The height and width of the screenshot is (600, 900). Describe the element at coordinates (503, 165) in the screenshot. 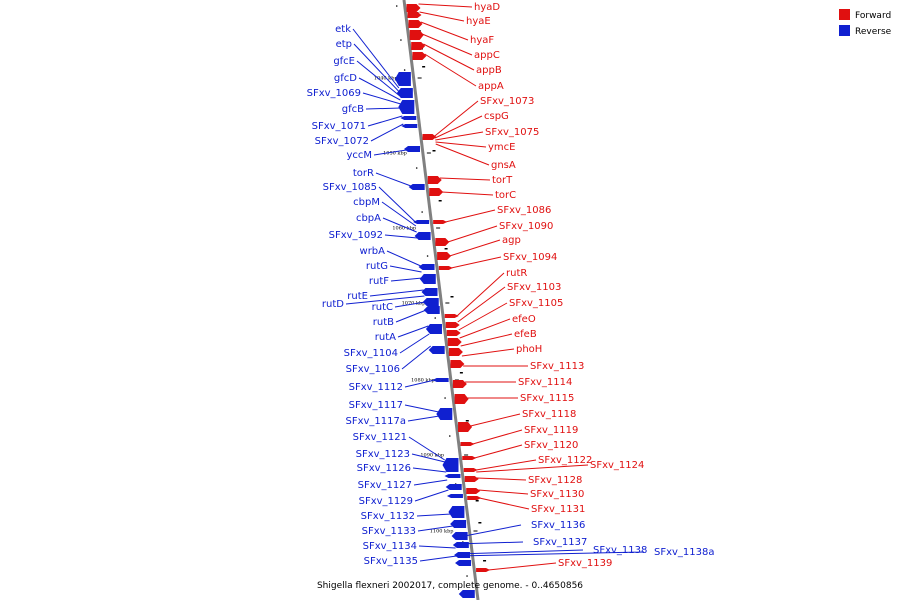

I see `forward-gene-label: gnsA` at that location.